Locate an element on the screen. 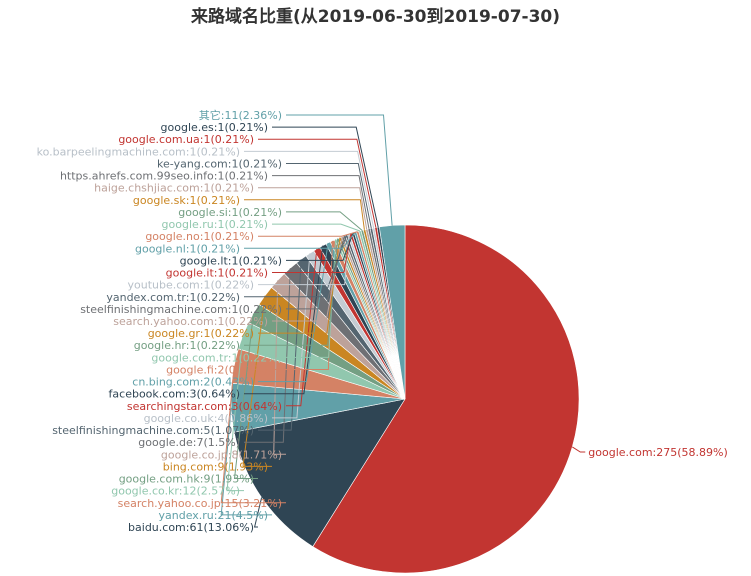 This screenshot has height=576, width=751. slice-label-31: ke-yang.com:1(0.21%) is located at coordinates (219, 164).